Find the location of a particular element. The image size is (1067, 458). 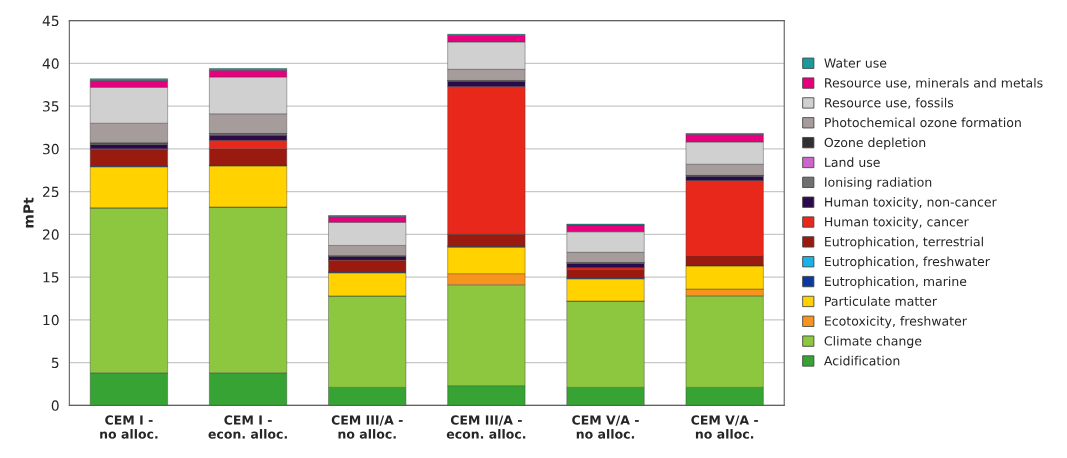

legend-label: Eutrophication, terrestrial is located at coordinates (904, 242).